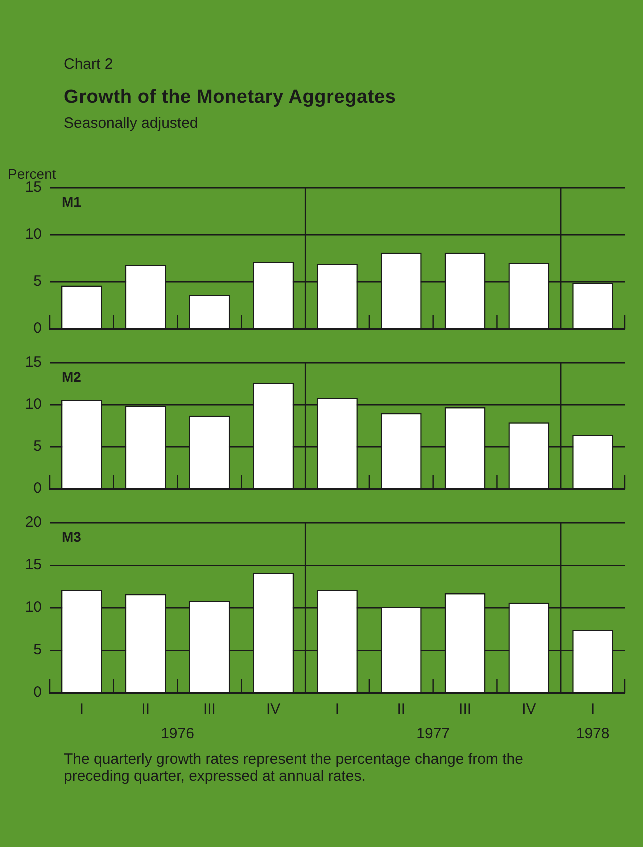  I want to click on y-axis-title: Percent, so click(32, 174).